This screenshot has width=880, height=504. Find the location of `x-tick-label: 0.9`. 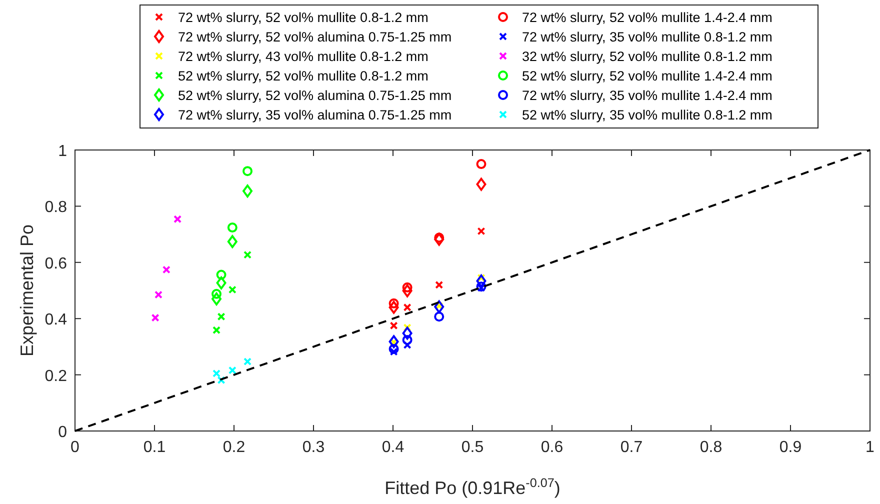

x-tick-label: 0.9 is located at coordinates (790, 447).